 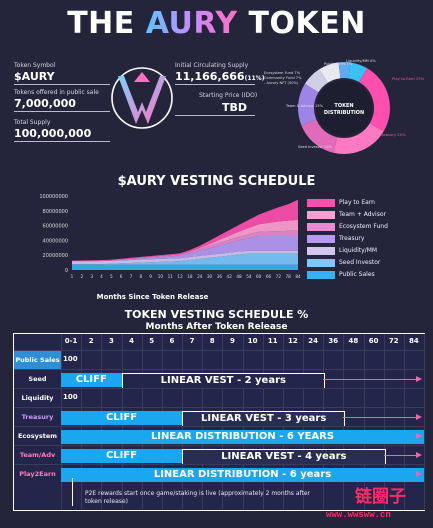 I want to click on column-header: 9, so click(x=232, y=341).